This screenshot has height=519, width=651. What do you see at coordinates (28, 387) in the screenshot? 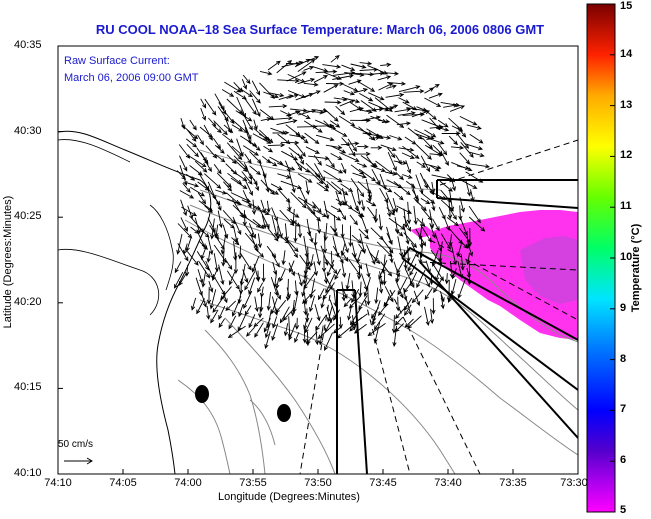
I see `y-tick-label: 40:15` at bounding box center [28, 387].